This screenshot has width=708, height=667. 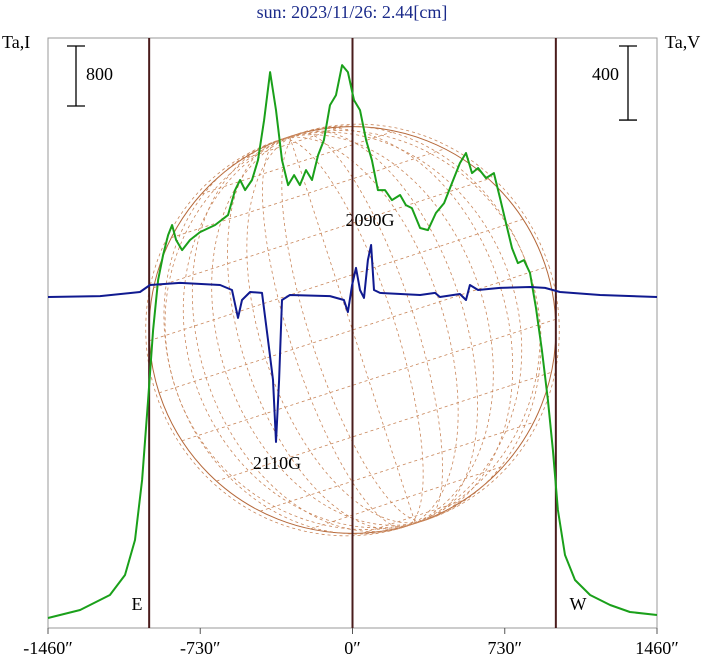 I want to click on scale-bar-label: 400, so click(x=605, y=74).